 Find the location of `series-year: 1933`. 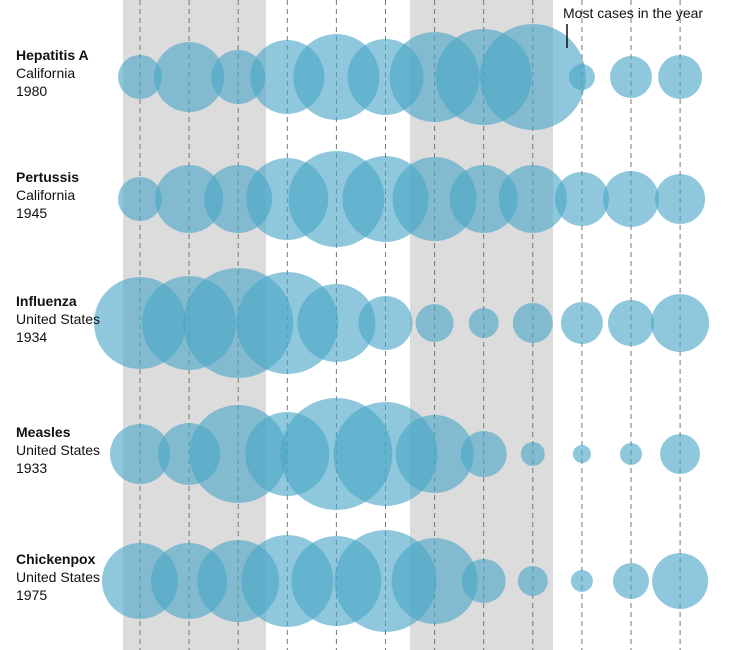

series-year: 1933 is located at coordinates (31, 468).